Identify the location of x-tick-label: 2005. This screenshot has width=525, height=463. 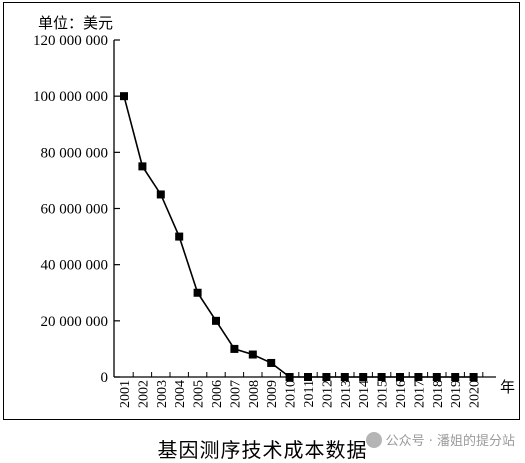
(199, 394).